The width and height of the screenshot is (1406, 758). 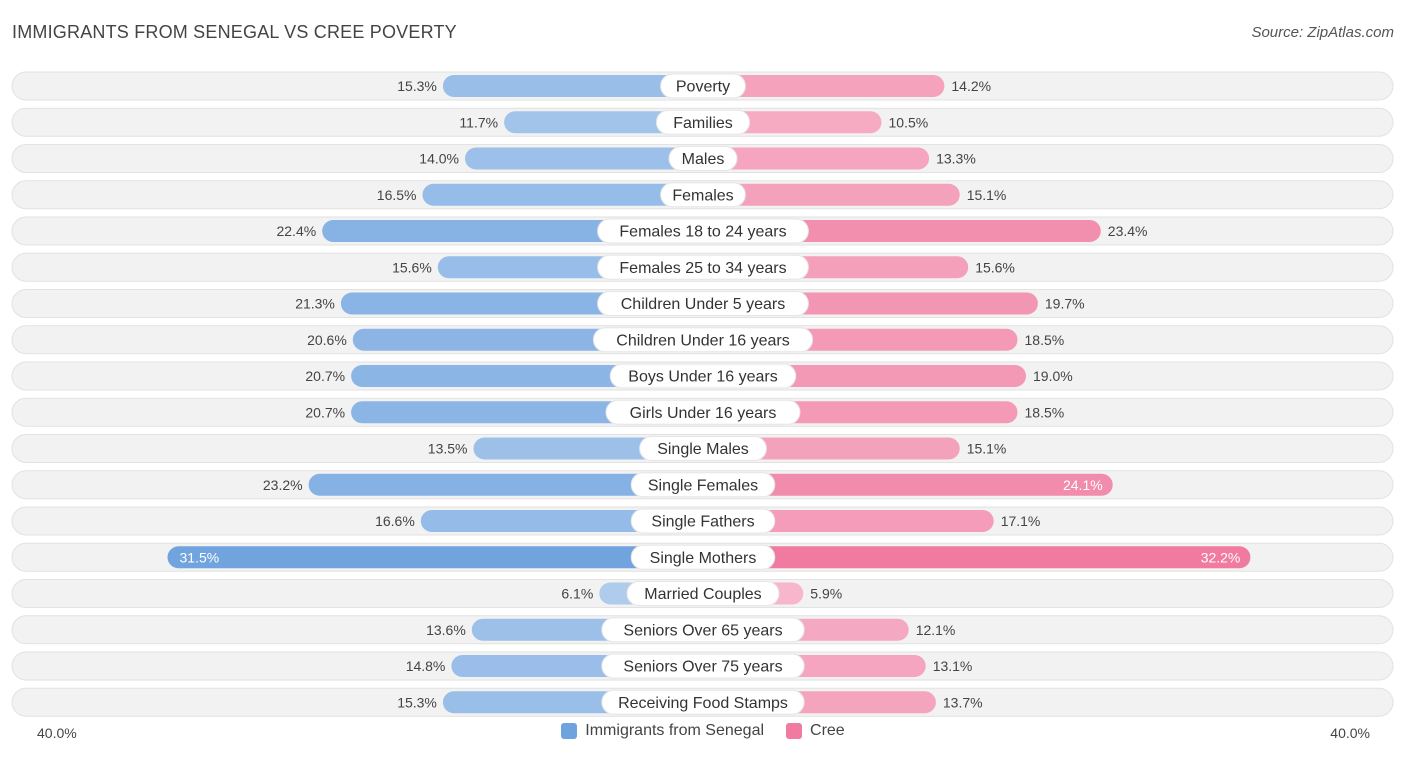 What do you see at coordinates (963, 702) in the screenshot?
I see `value-label-cree: 13.7%` at bounding box center [963, 702].